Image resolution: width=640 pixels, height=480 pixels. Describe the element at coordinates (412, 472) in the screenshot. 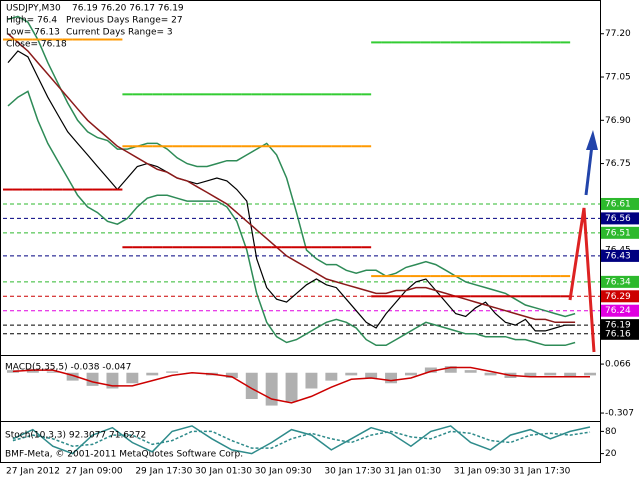

I see `x-tick-label: 31 Jan 01:30` at that location.